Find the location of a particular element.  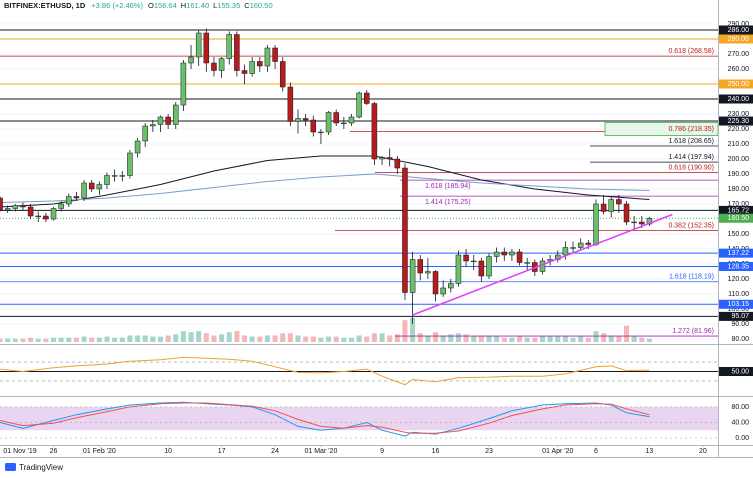

y-tick-label: 40.00 is located at coordinates (740, 422).